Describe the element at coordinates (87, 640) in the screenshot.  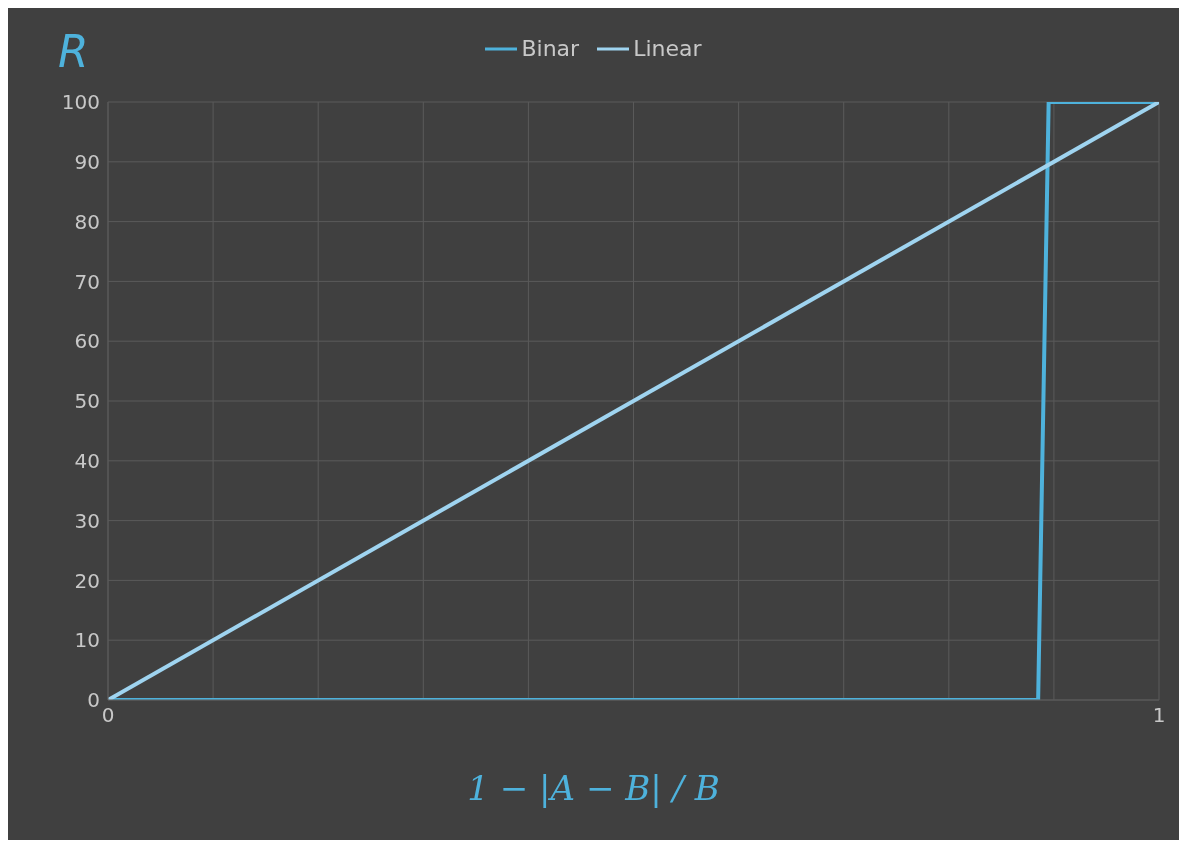
I see `y-tick-label: 10` at that location.